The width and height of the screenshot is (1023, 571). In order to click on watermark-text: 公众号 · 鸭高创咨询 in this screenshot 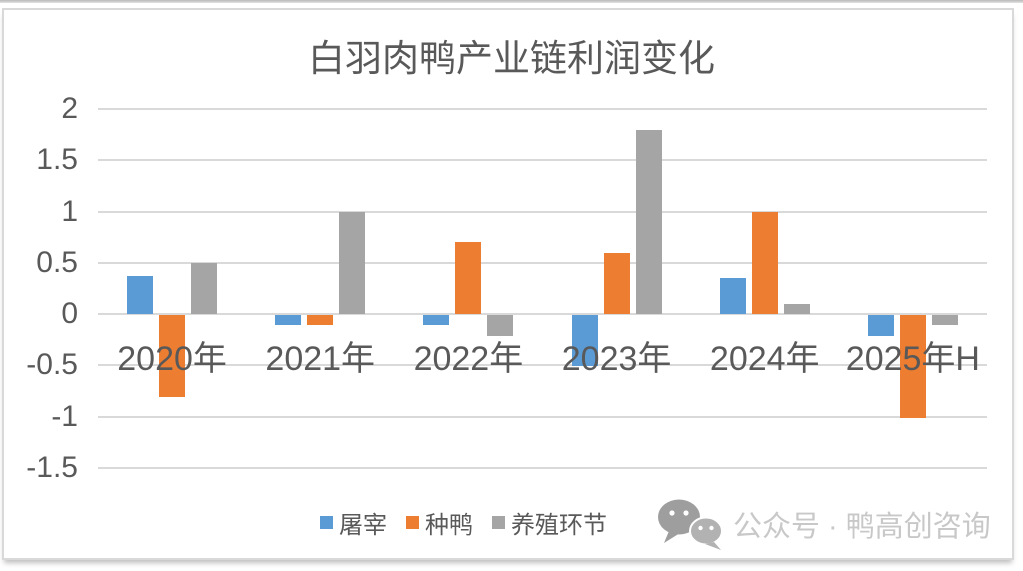, I will do `click(862, 527)`.